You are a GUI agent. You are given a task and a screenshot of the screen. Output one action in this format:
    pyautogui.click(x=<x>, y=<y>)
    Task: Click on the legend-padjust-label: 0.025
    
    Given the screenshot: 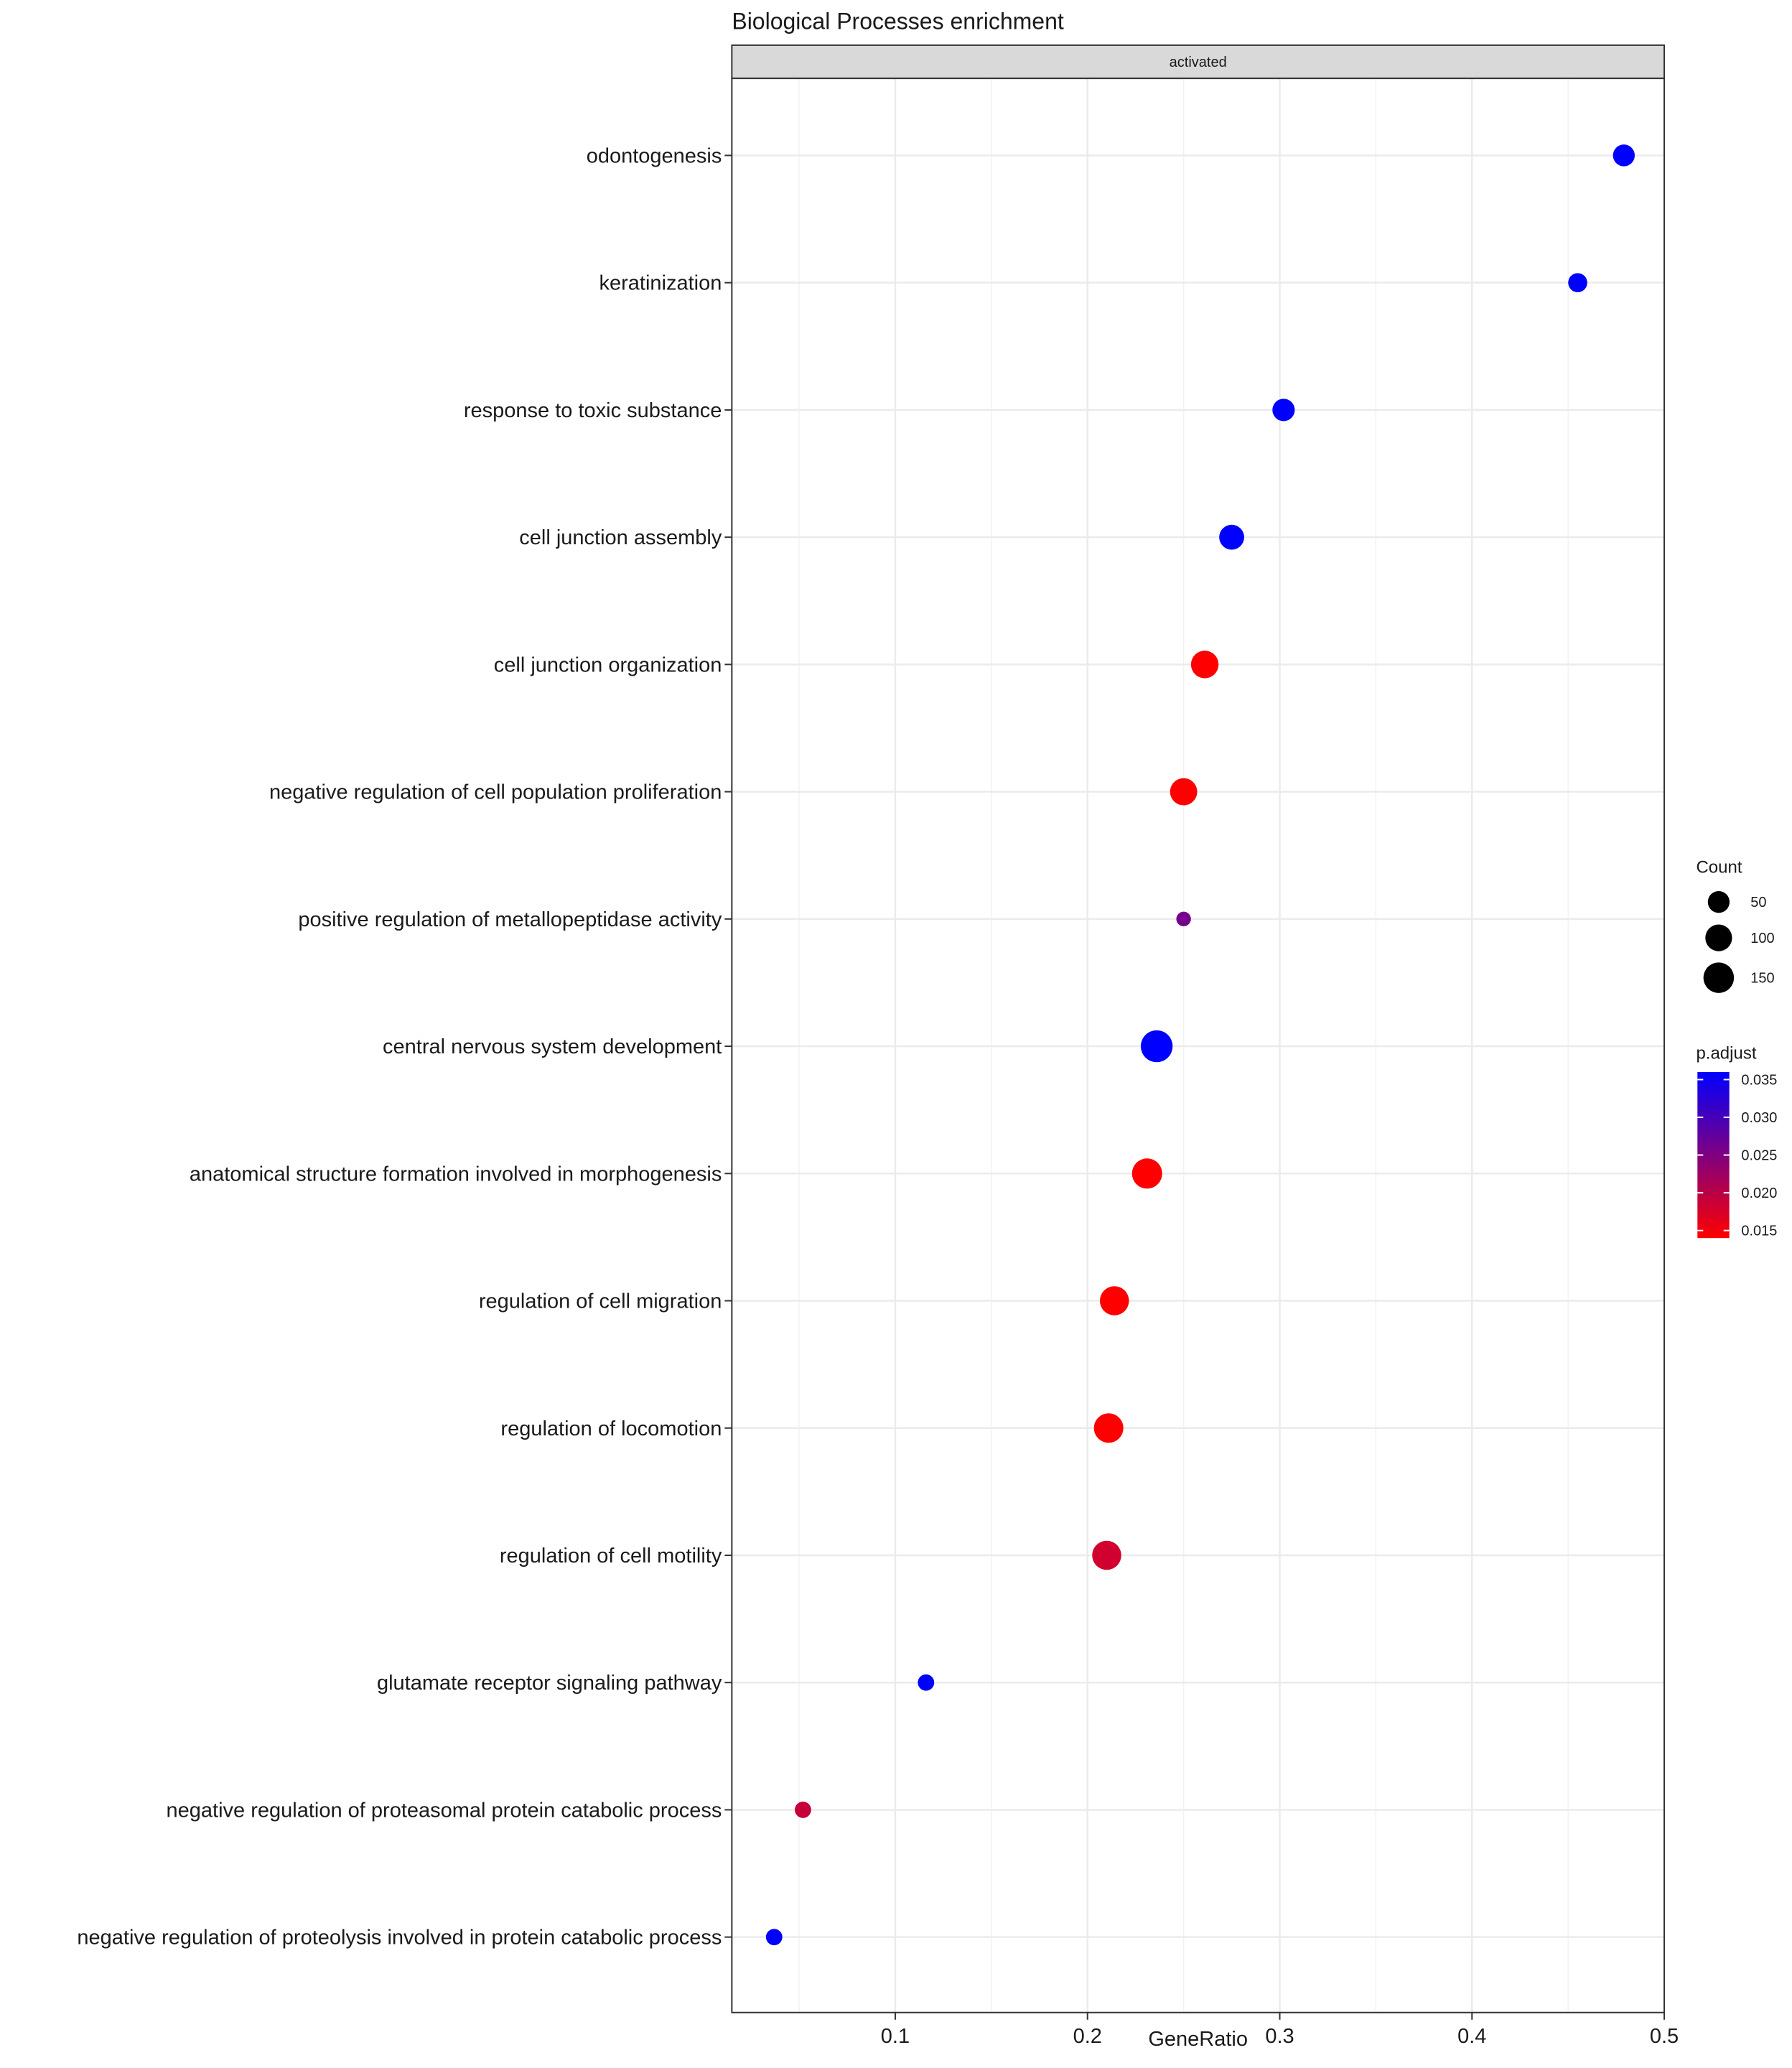 What is the action you would take?
    pyautogui.click(x=1759, y=1156)
    